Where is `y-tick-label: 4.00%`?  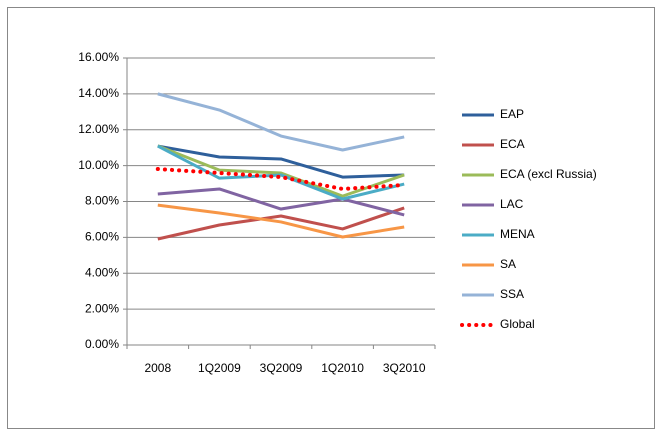 y-tick-label: 4.00% is located at coordinates (102, 272).